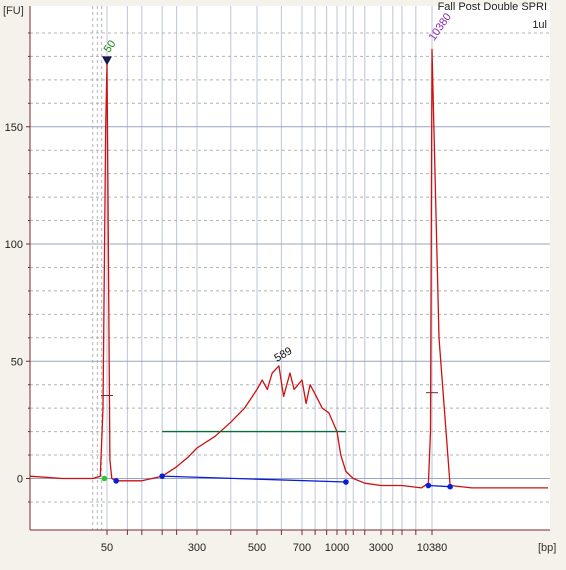  I want to click on x-axis-tick-label: 10380, so click(432, 548).